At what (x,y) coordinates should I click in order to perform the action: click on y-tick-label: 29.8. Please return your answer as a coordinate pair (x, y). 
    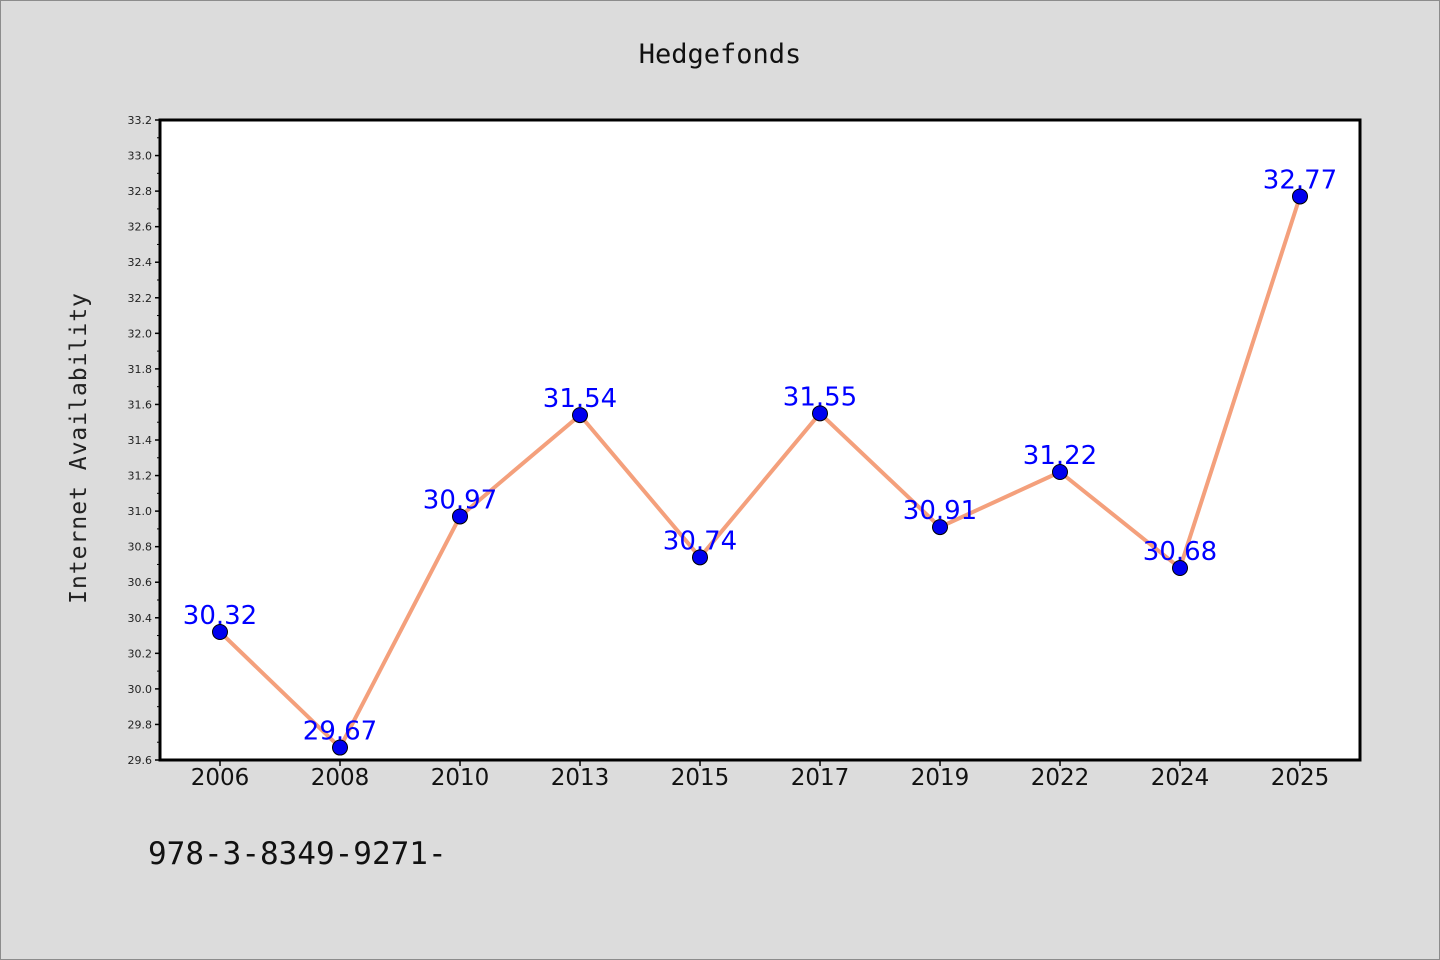
    Looking at the image, I should click on (140, 724).